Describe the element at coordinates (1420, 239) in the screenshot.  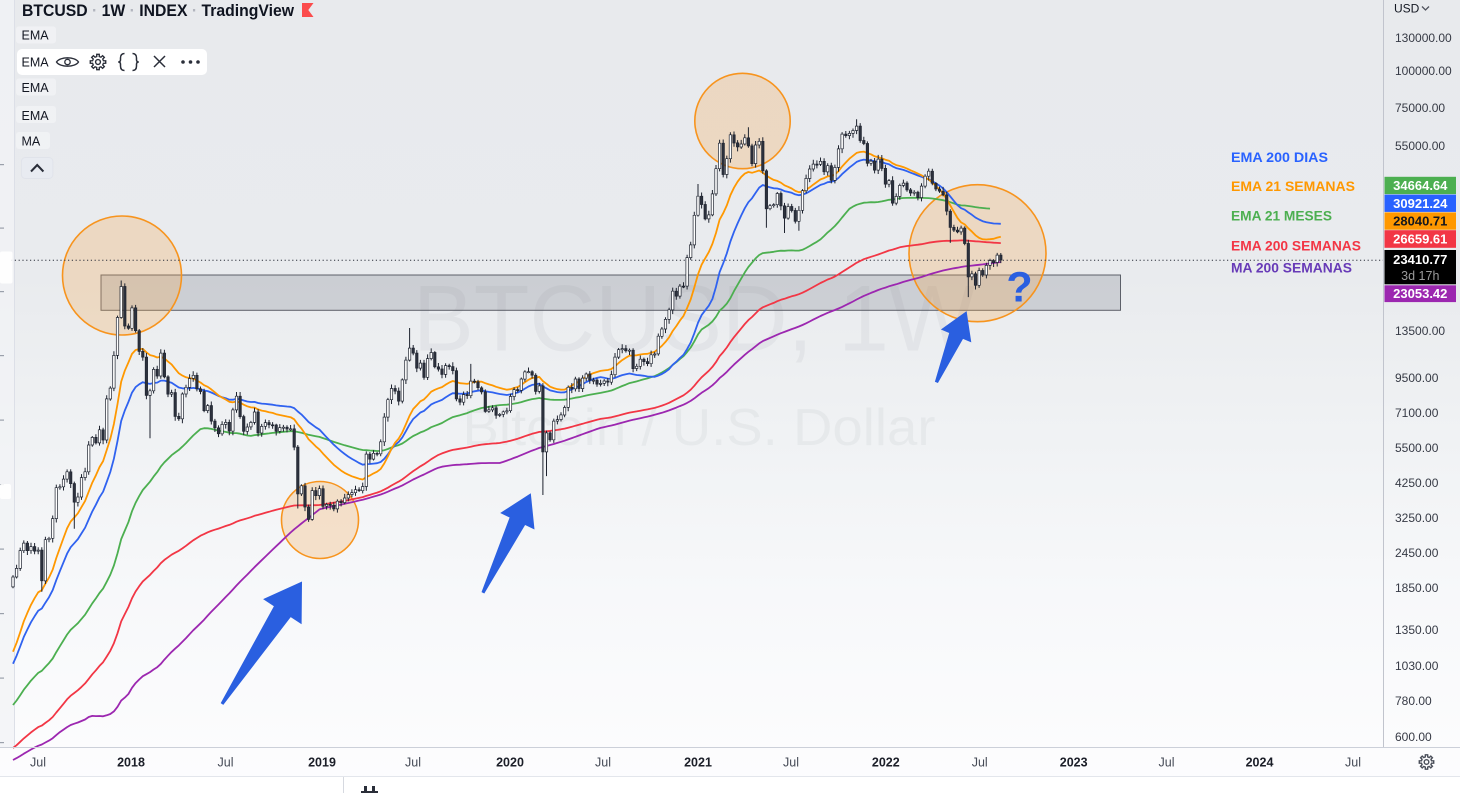
I see `svg-text: 26659.61` at that location.